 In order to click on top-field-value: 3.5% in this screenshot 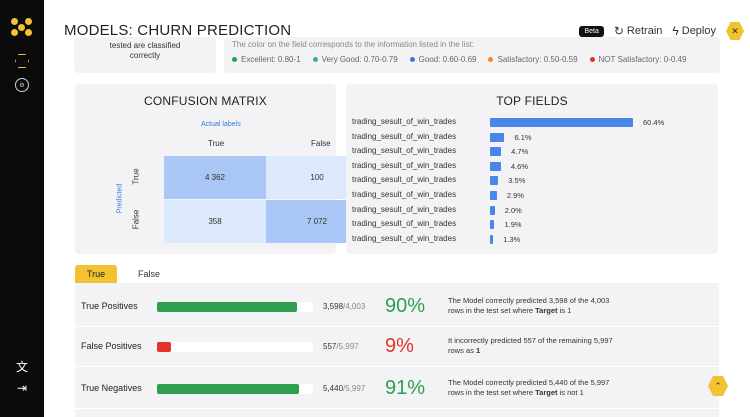, I will do `click(517, 181)`.